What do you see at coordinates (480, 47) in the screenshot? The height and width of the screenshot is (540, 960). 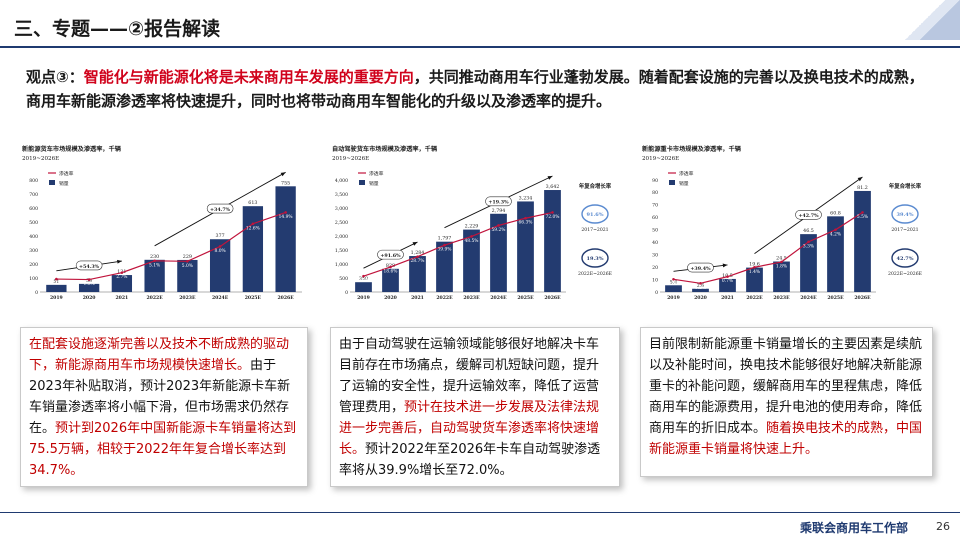 I see `title-underline` at bounding box center [480, 47].